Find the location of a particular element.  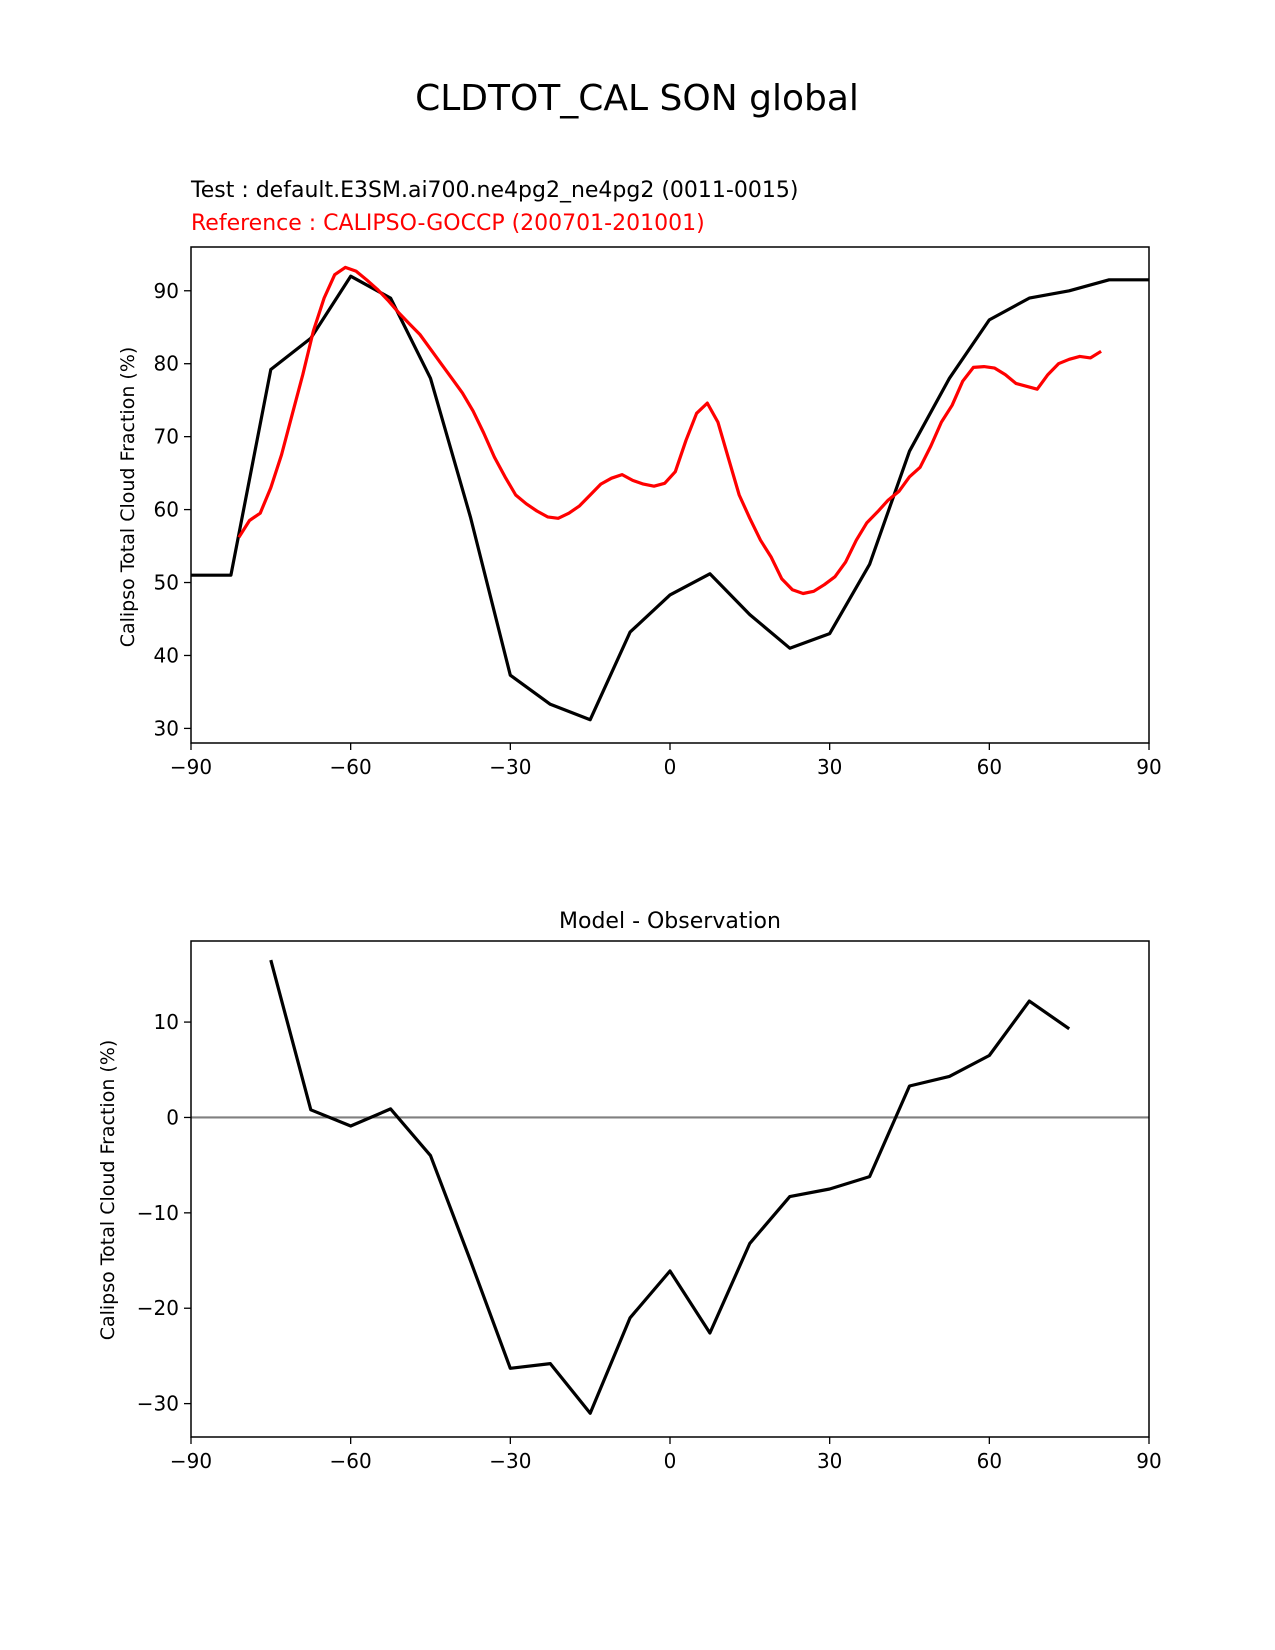

y-tick-label: 90 is located at coordinates (166, 291).